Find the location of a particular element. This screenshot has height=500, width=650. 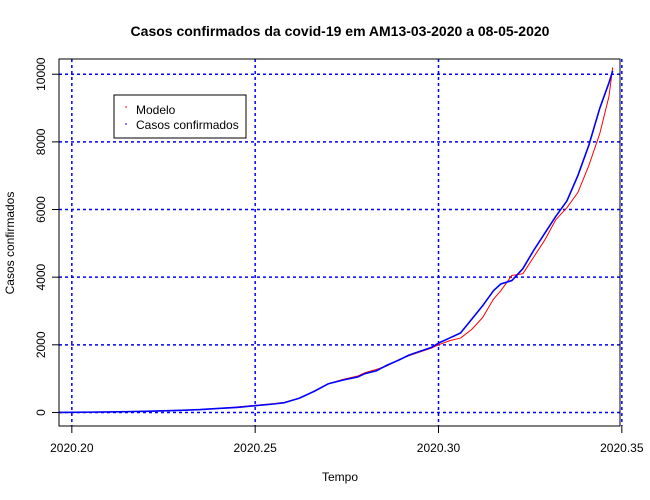

legend-box is located at coordinates (180, 116).